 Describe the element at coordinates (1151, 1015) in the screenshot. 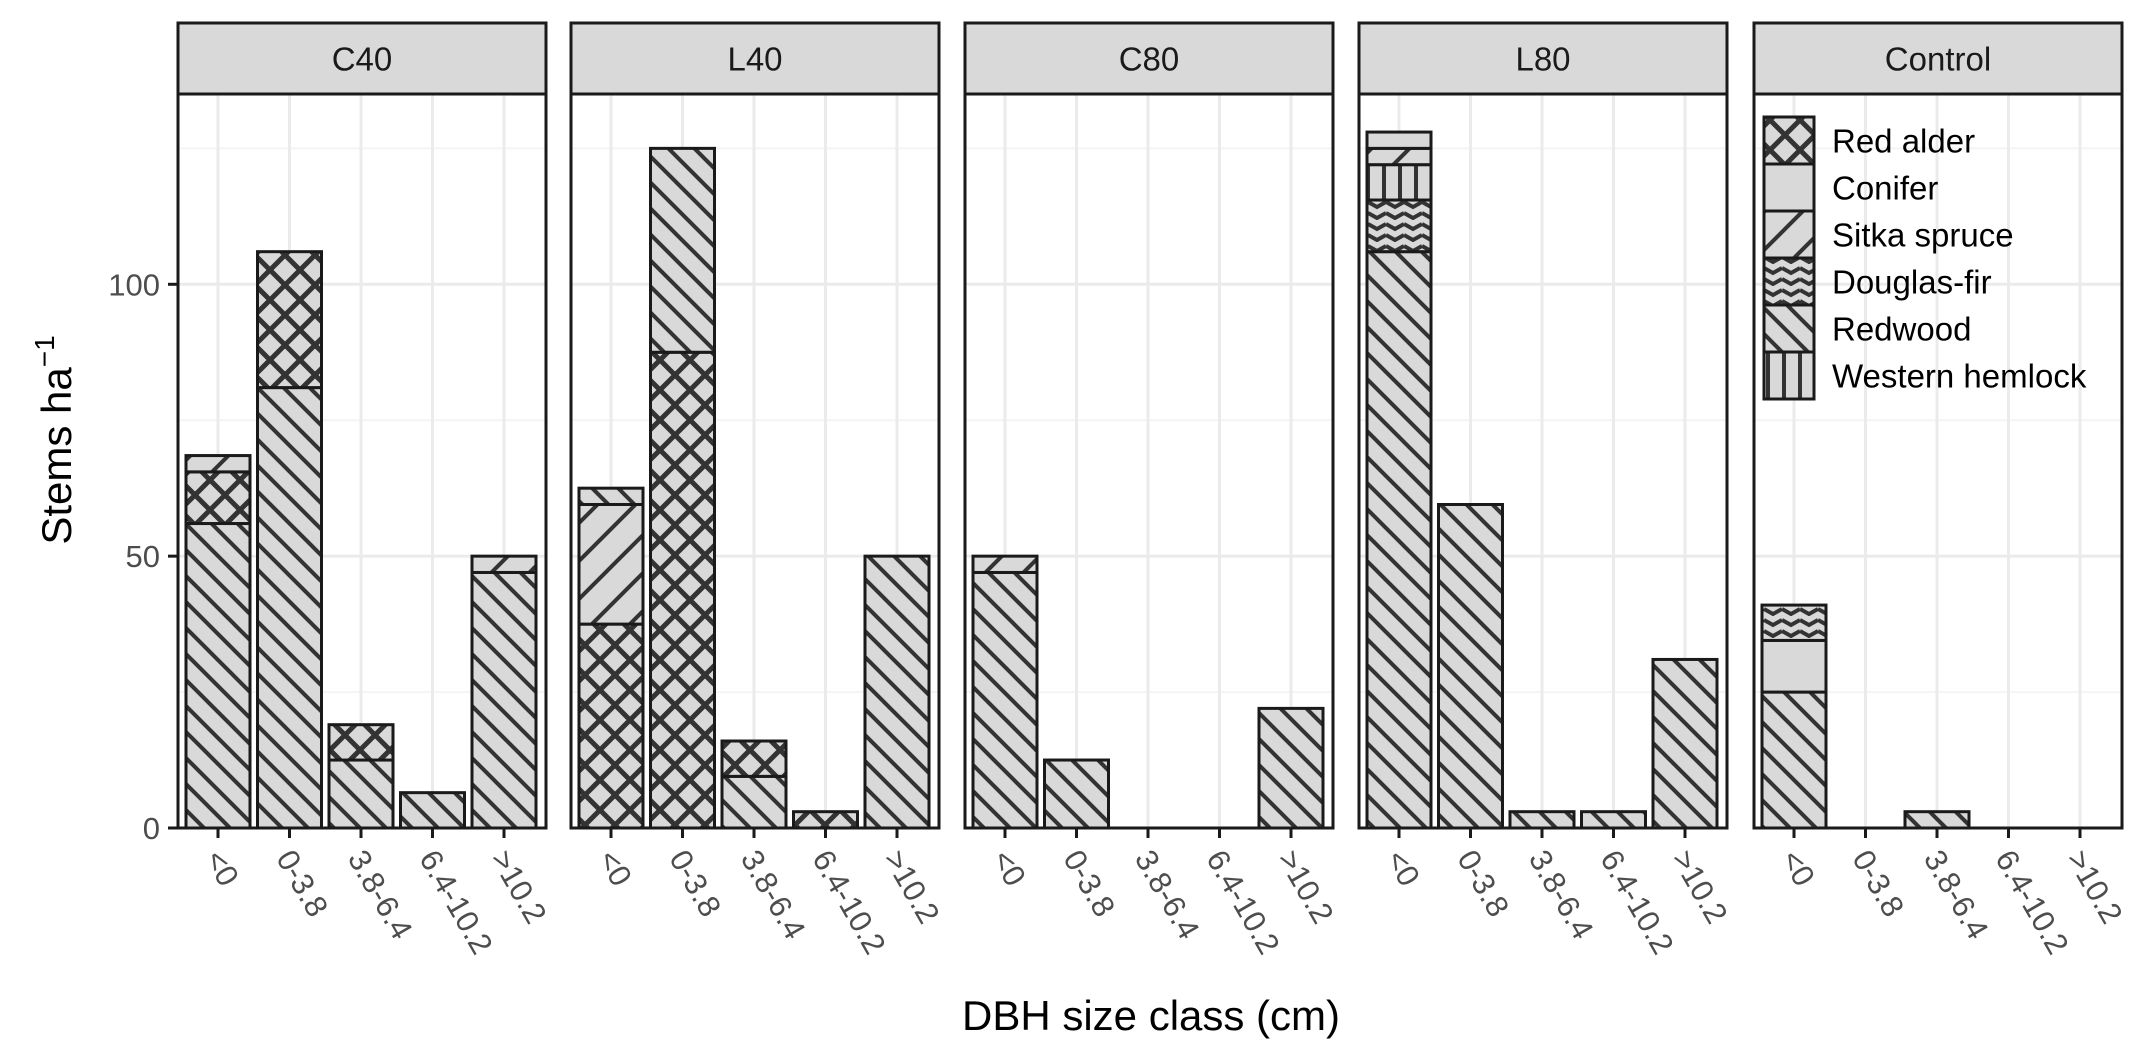

I see `x-axis-title: DBH size class (cm)` at that location.